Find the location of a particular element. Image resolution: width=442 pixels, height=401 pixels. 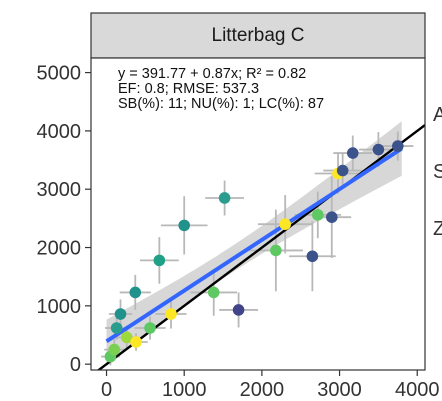

x-tick-label: 2000 is located at coordinates (262, 390).